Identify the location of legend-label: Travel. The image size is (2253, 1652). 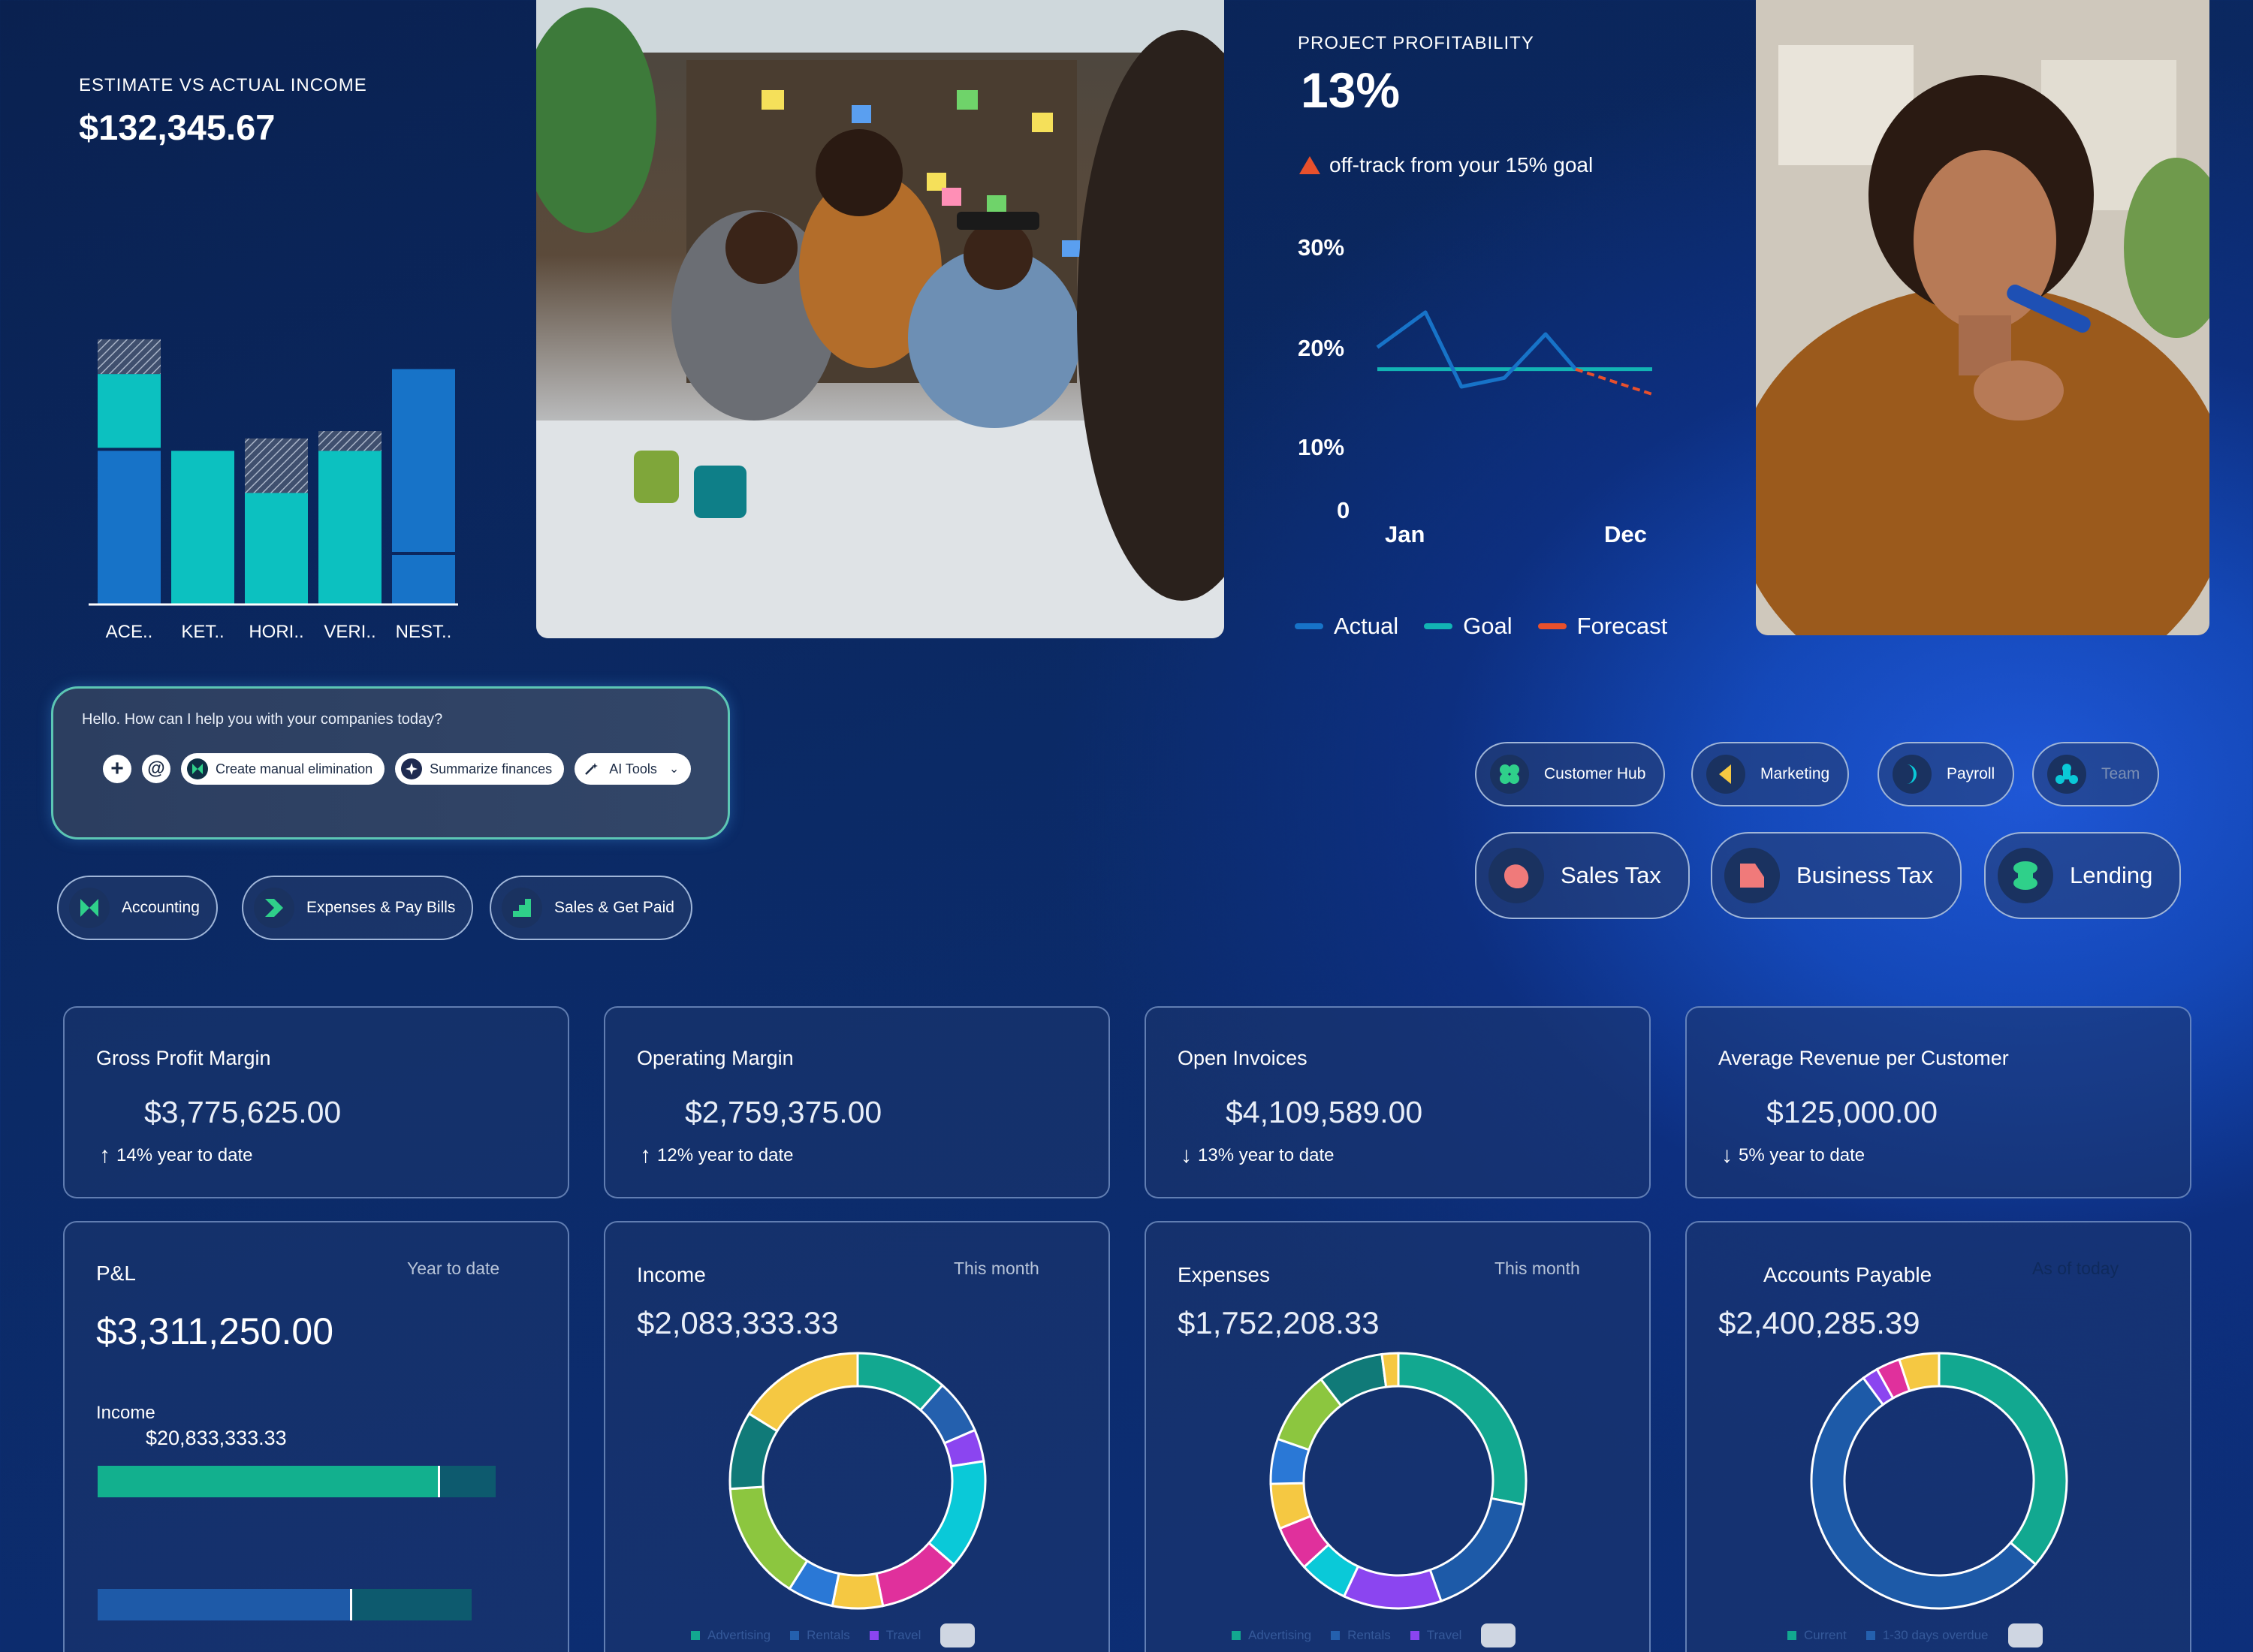
(903, 1635).